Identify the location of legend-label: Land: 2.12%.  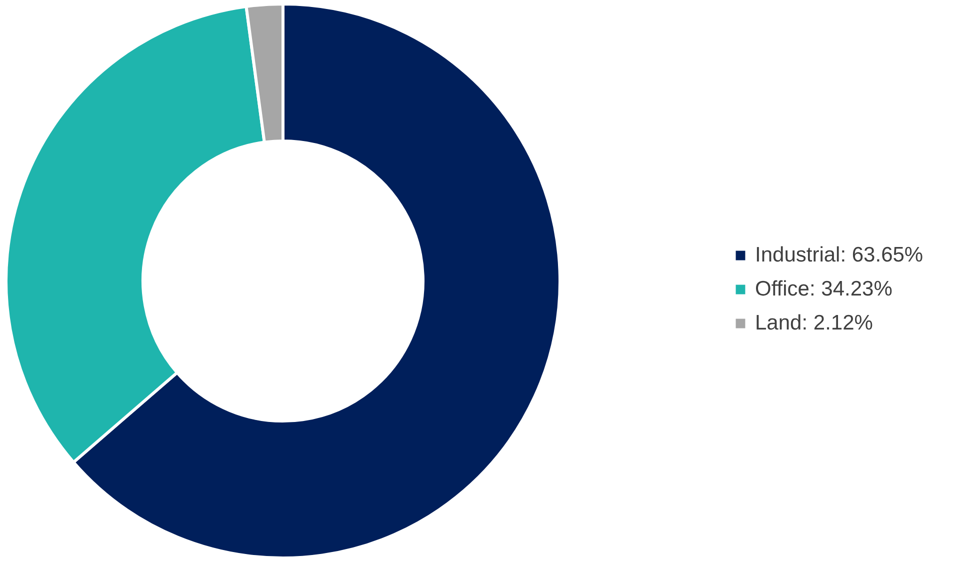
(814, 323).